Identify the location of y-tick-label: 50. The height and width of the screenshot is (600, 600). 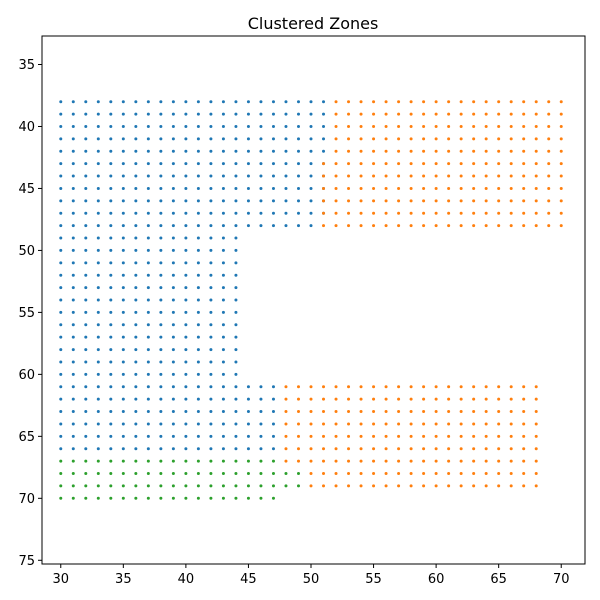
(26, 251).